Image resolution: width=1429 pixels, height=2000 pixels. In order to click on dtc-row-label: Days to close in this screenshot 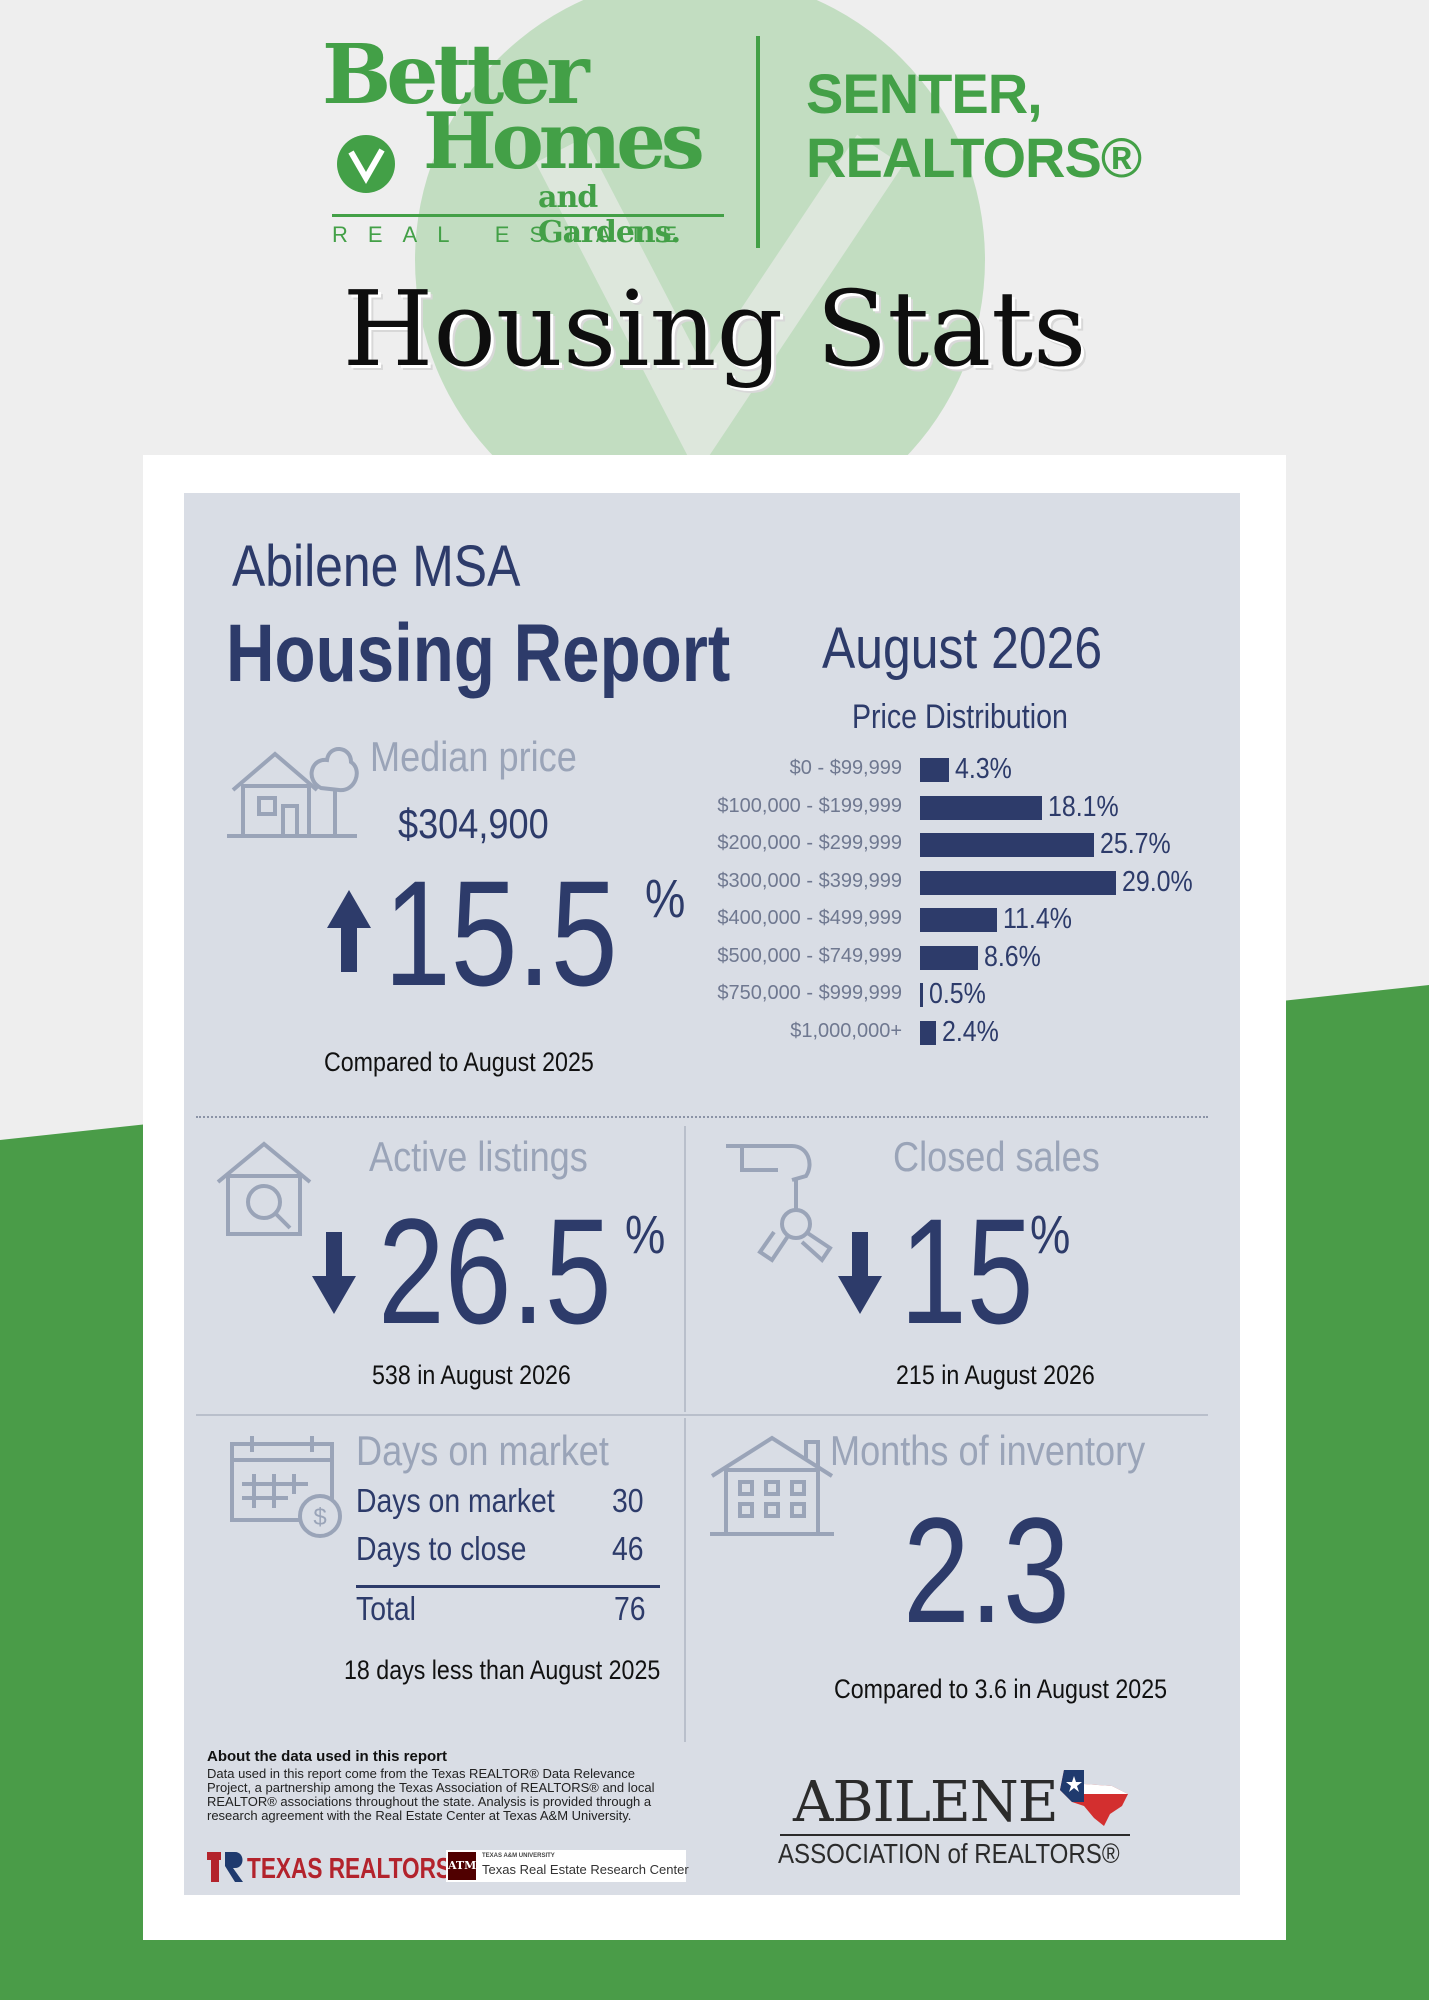, I will do `click(441, 1548)`.